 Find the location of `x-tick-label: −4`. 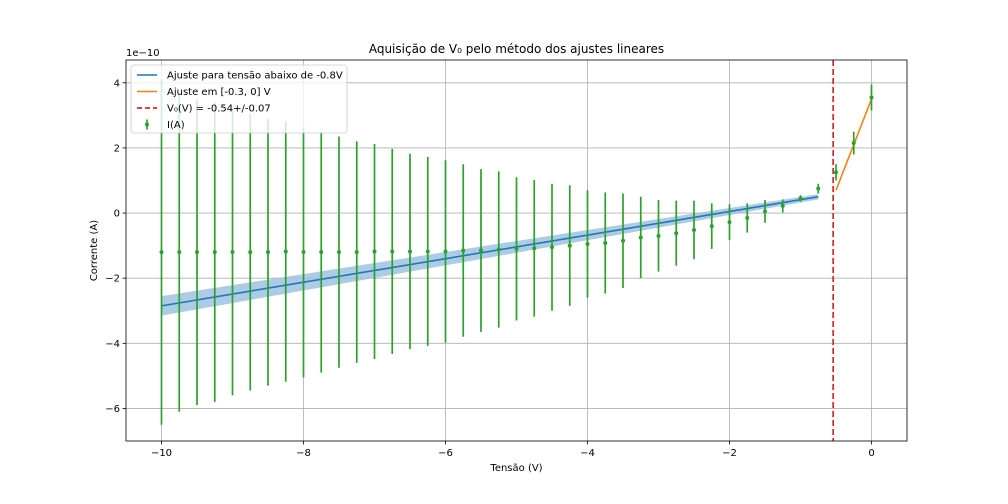

x-tick-label: −4 is located at coordinates (587, 453).